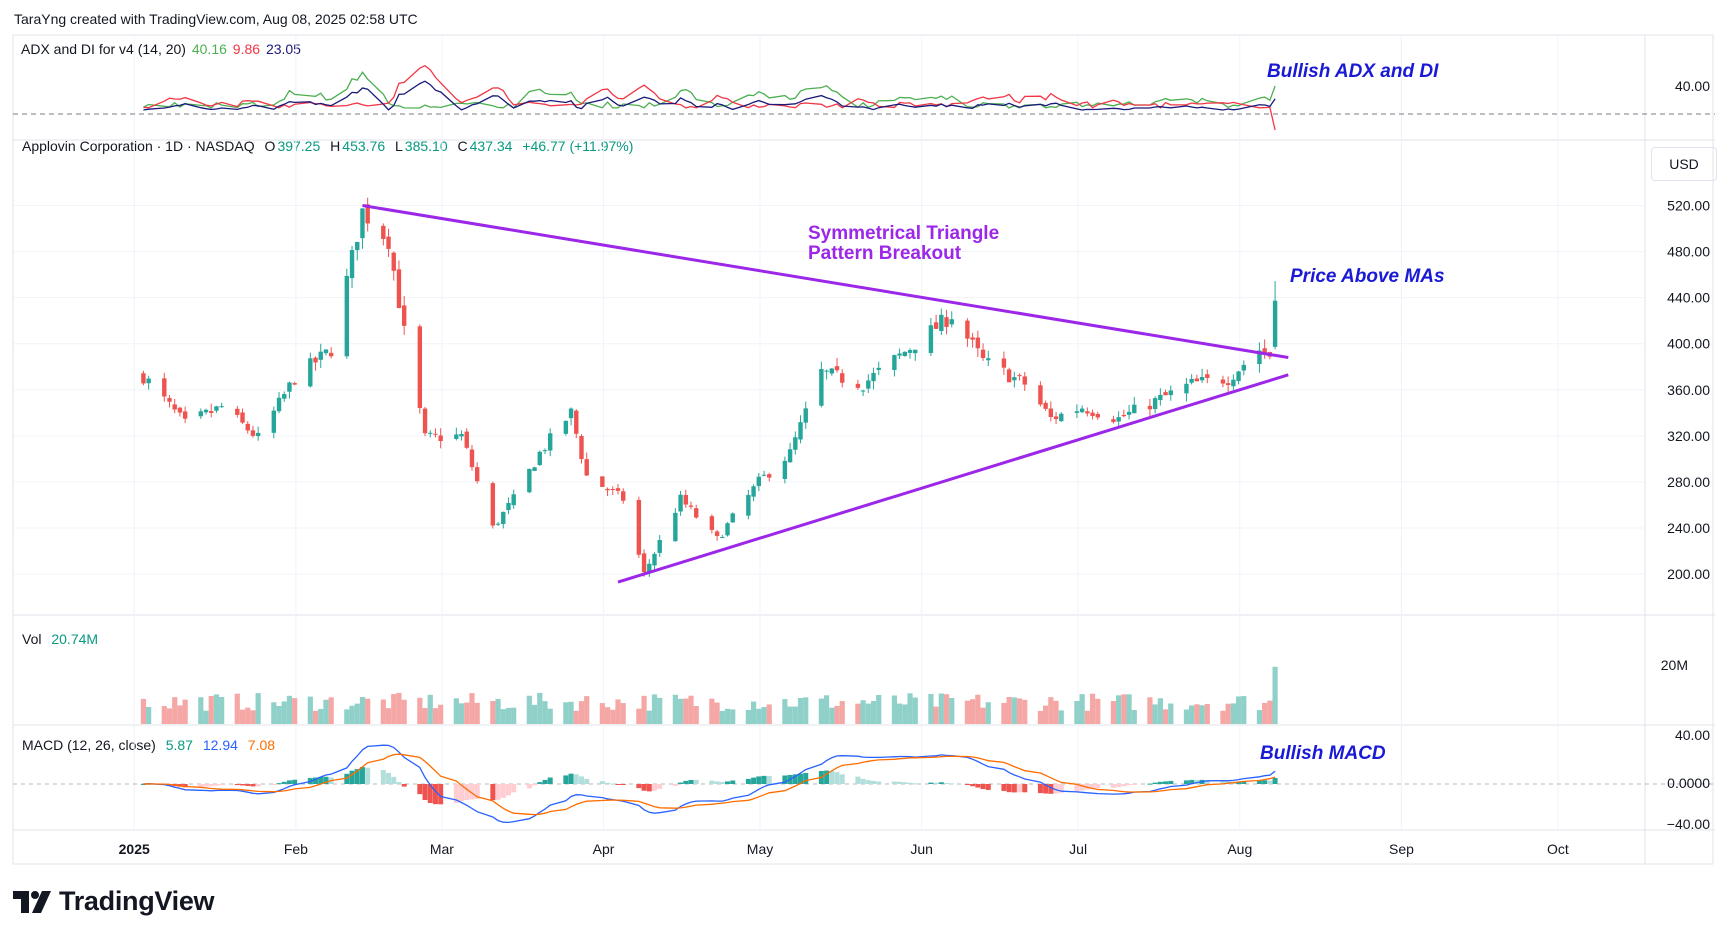 Image resolution: width=1727 pixels, height=938 pixels. What do you see at coordinates (296, 849) in the screenshot?
I see `x-tick-label: Feb` at bounding box center [296, 849].